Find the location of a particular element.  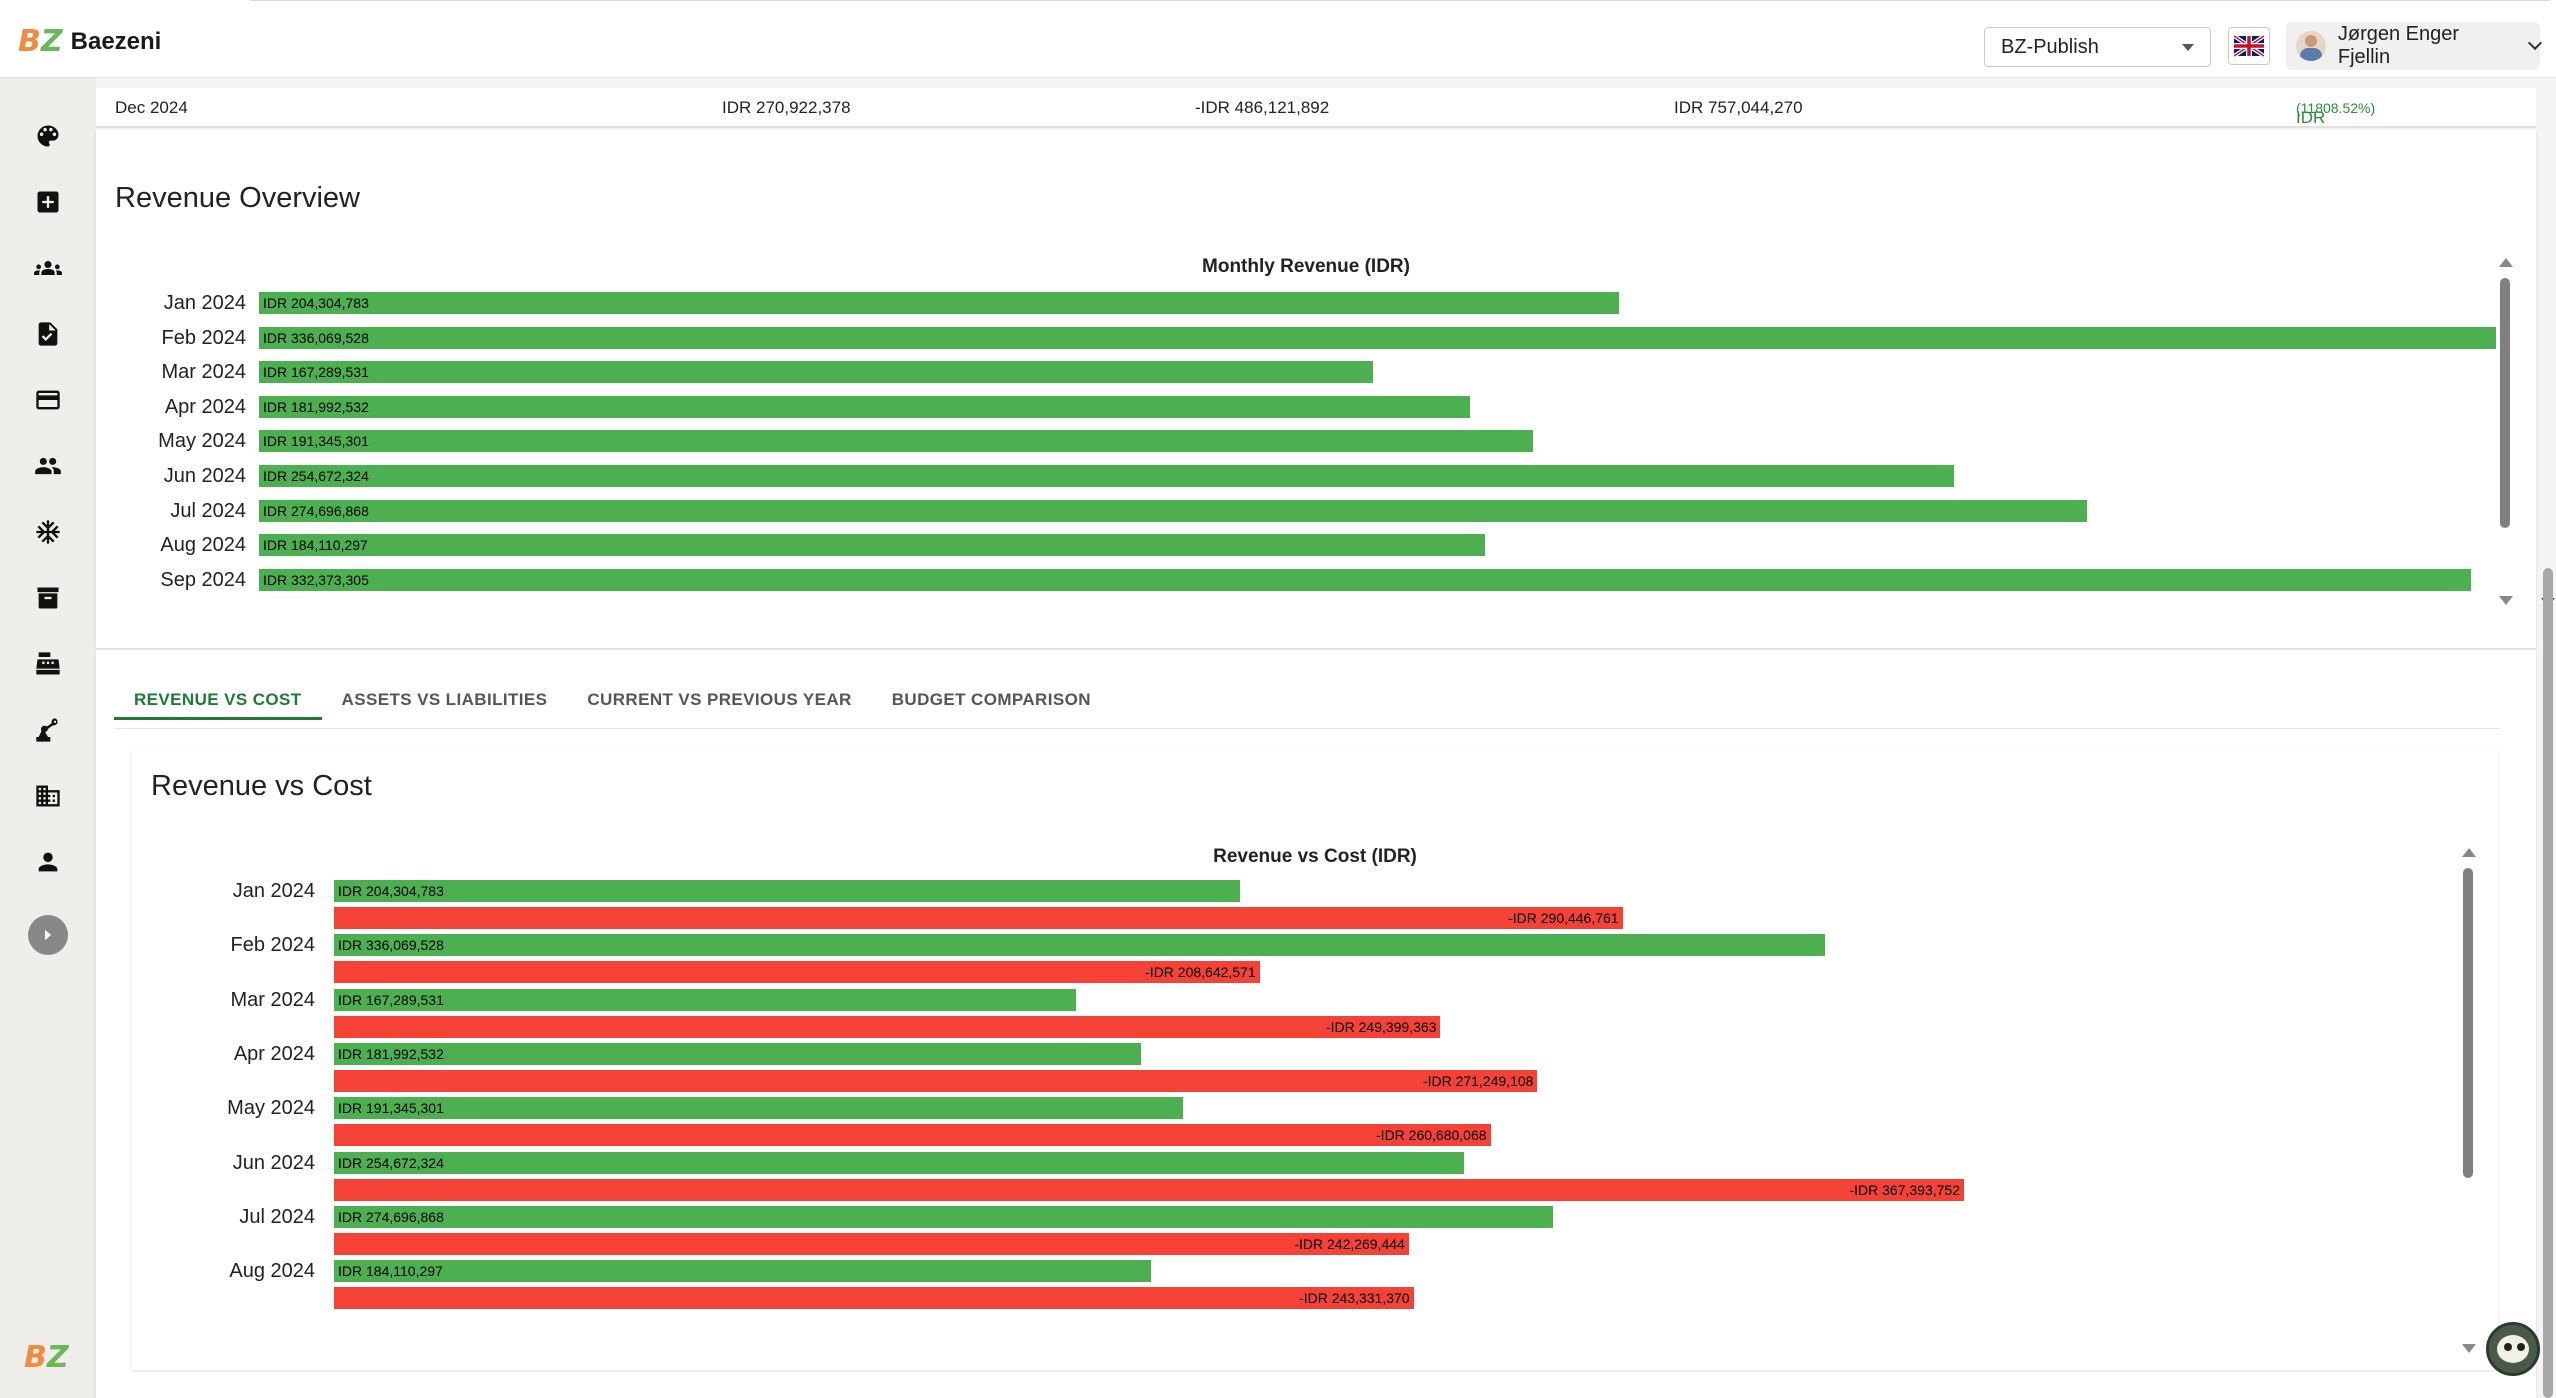

document-check-icon is located at coordinates (48, 334).